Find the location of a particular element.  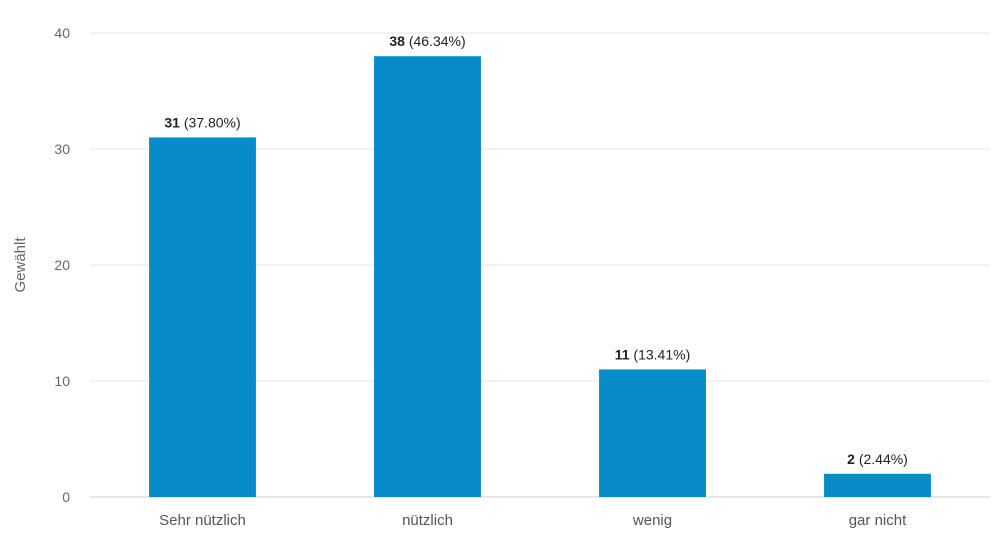

y-tick-label: 30 is located at coordinates (62, 149).